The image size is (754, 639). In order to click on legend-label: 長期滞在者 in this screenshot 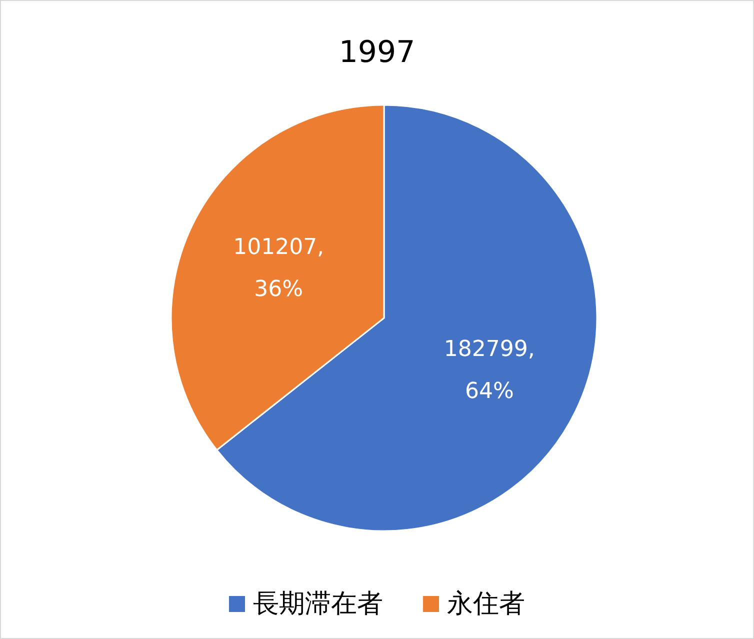, I will do `click(318, 604)`.